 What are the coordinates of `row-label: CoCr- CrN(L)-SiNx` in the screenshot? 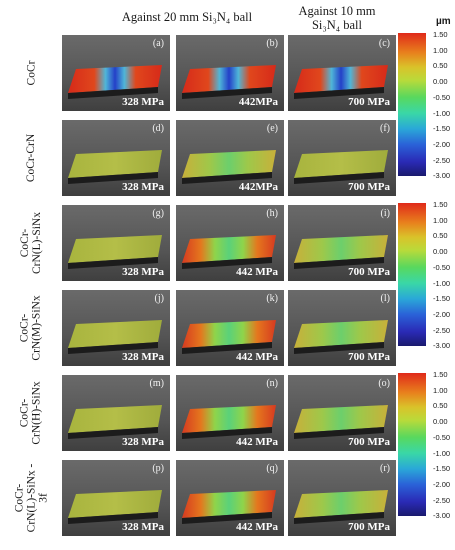 It's located at (31, 243).